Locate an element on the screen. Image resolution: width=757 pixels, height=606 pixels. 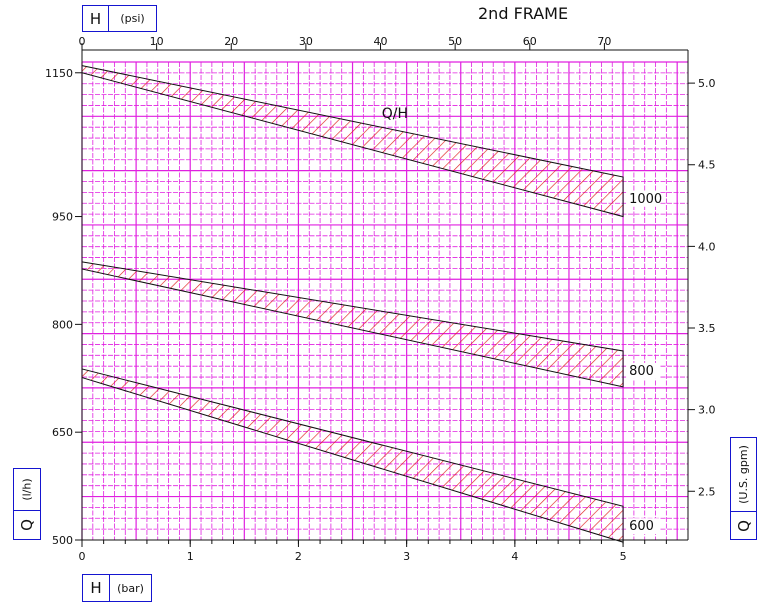
x-top-tick-label: 40 is located at coordinates (381, 41).